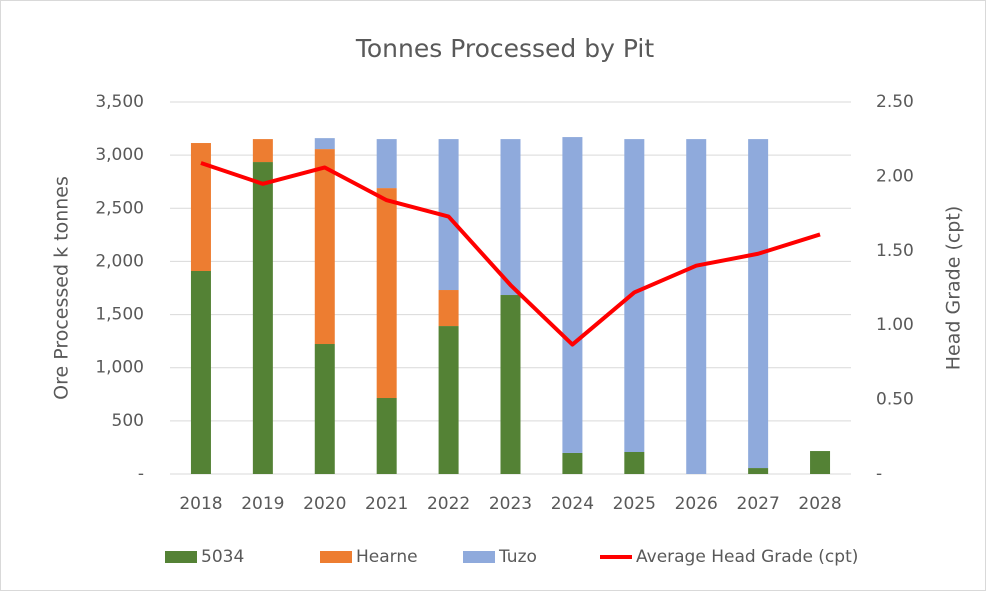 This screenshot has height=596, width=987. What do you see at coordinates (387, 557) in the screenshot?
I see `legend-label: Hearne` at bounding box center [387, 557].